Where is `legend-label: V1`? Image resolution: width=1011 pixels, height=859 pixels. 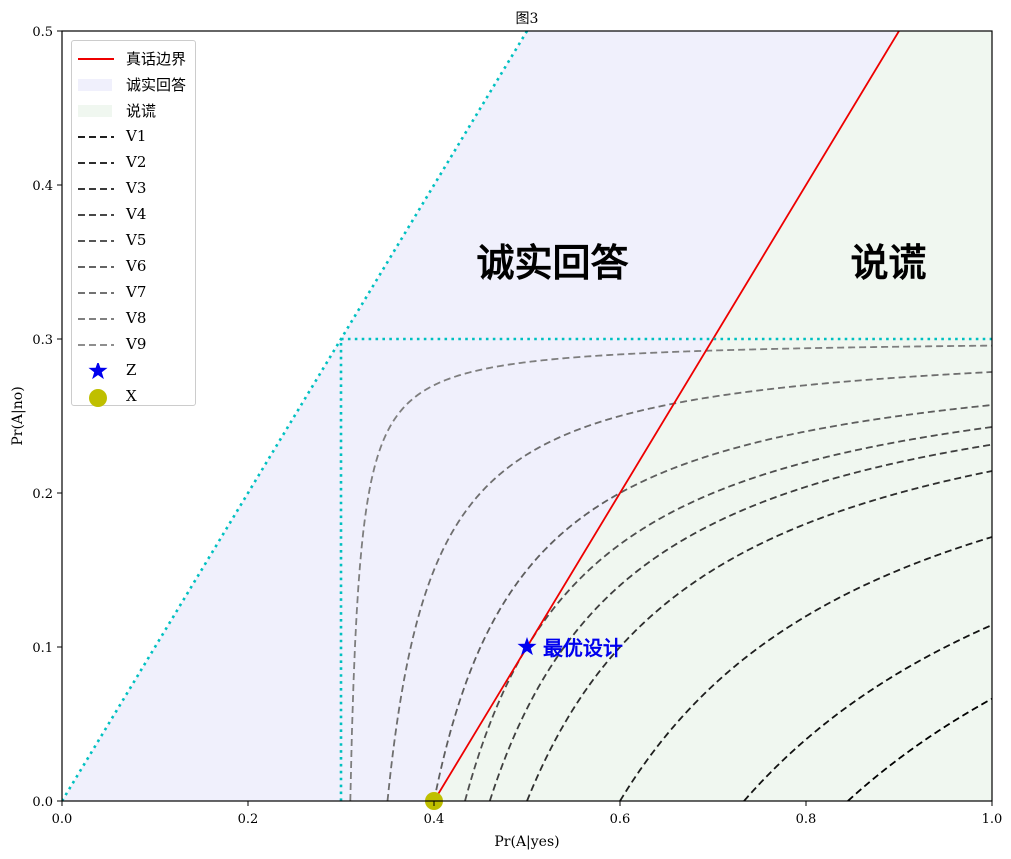 legend-label: V1 is located at coordinates (136, 136).